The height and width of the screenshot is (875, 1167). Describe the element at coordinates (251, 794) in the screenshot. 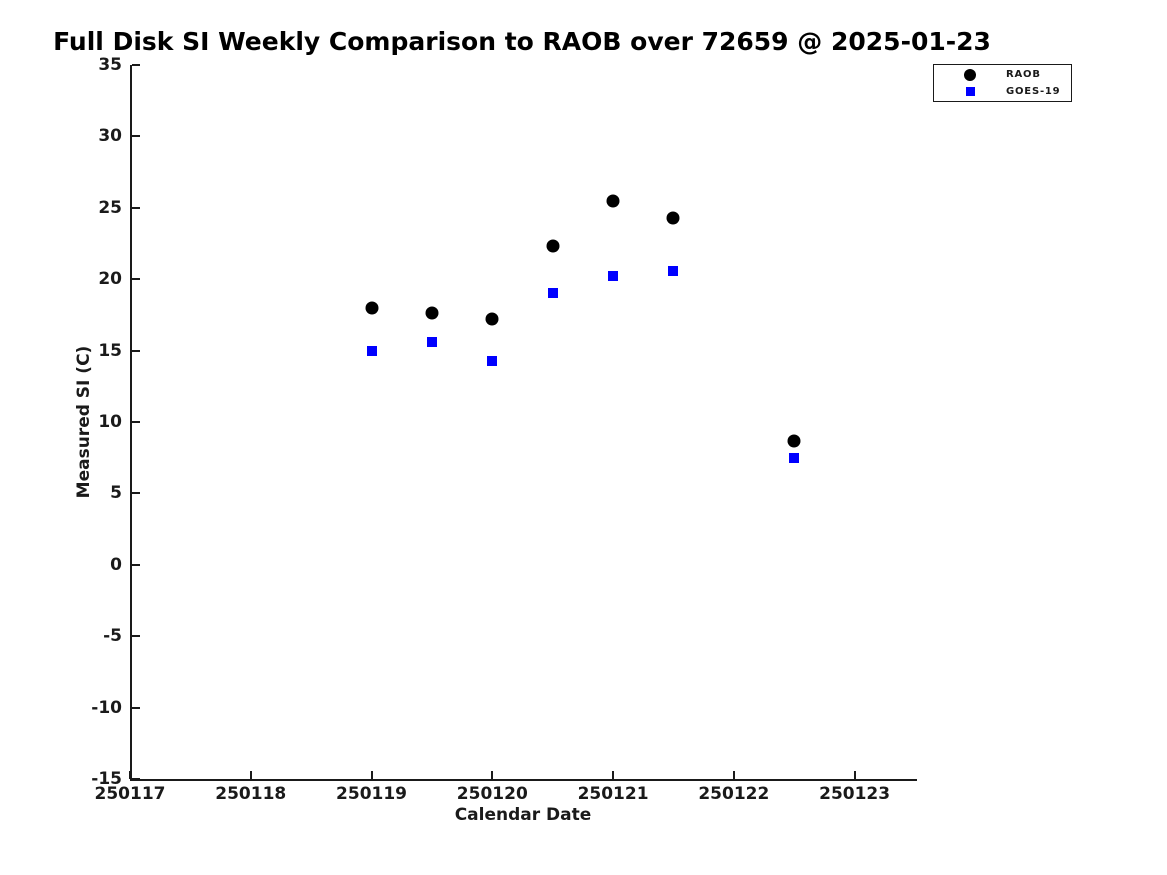

I see `x-tick-label: 250118` at that location.